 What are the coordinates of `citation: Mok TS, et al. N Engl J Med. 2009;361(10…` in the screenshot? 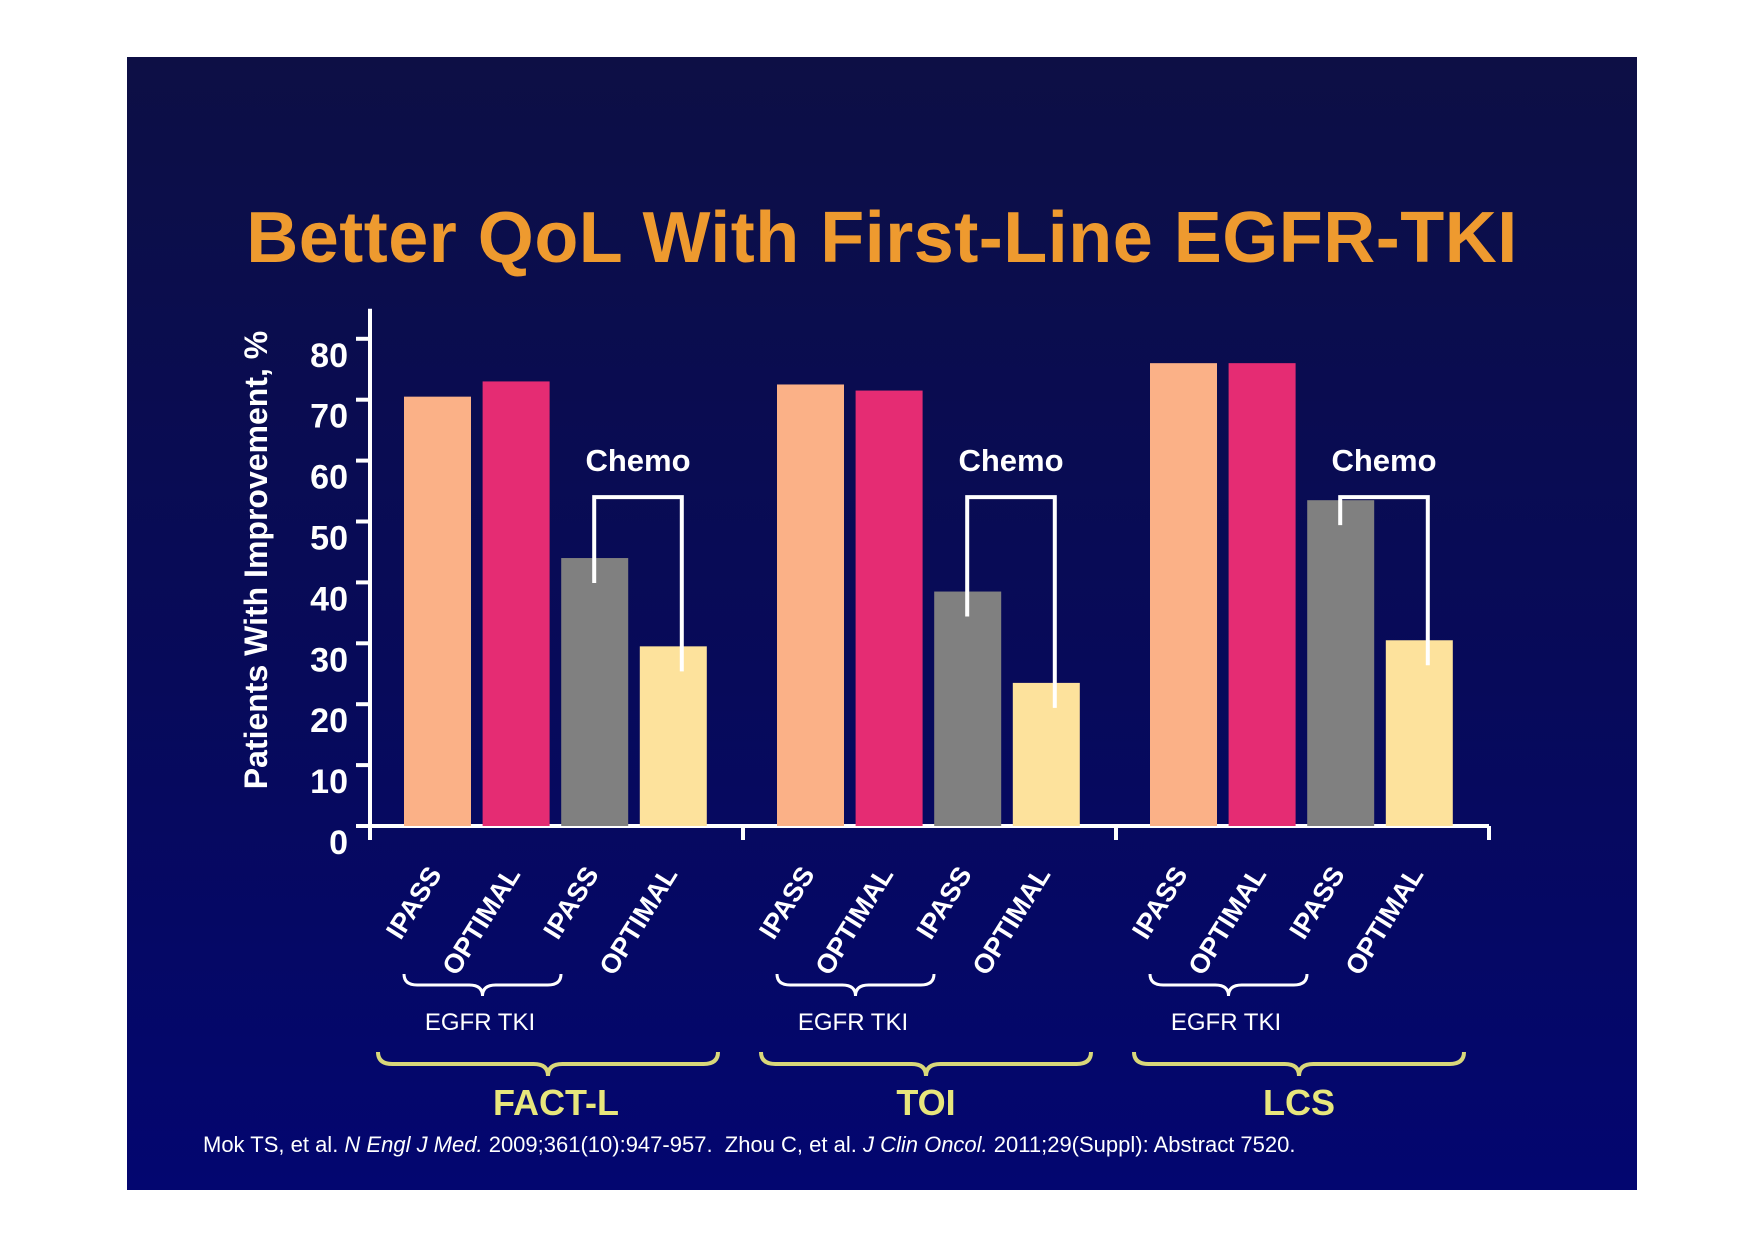 It's located at (749, 1145).